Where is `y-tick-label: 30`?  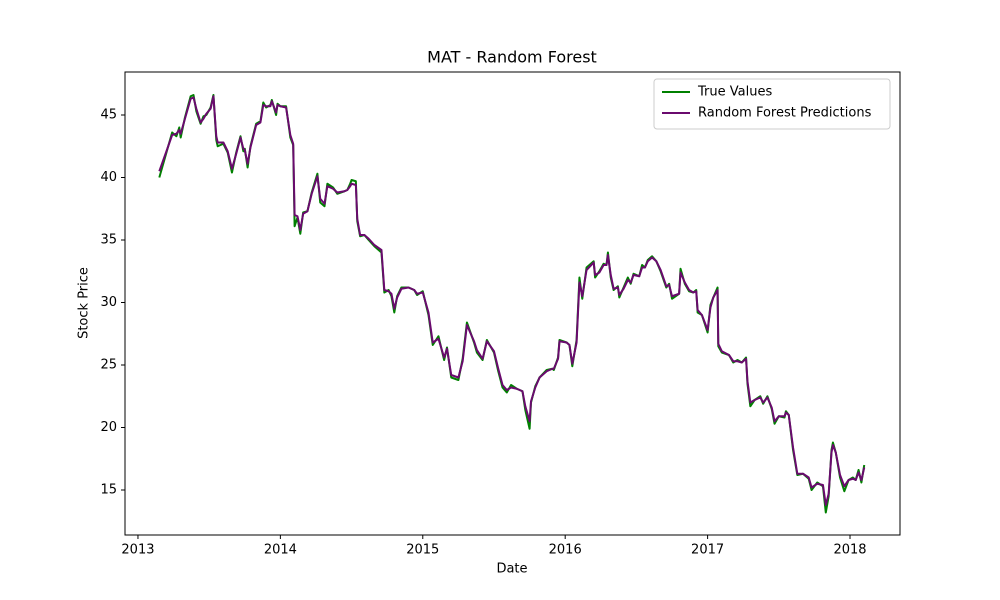 y-tick-label: 30 is located at coordinates (108, 302).